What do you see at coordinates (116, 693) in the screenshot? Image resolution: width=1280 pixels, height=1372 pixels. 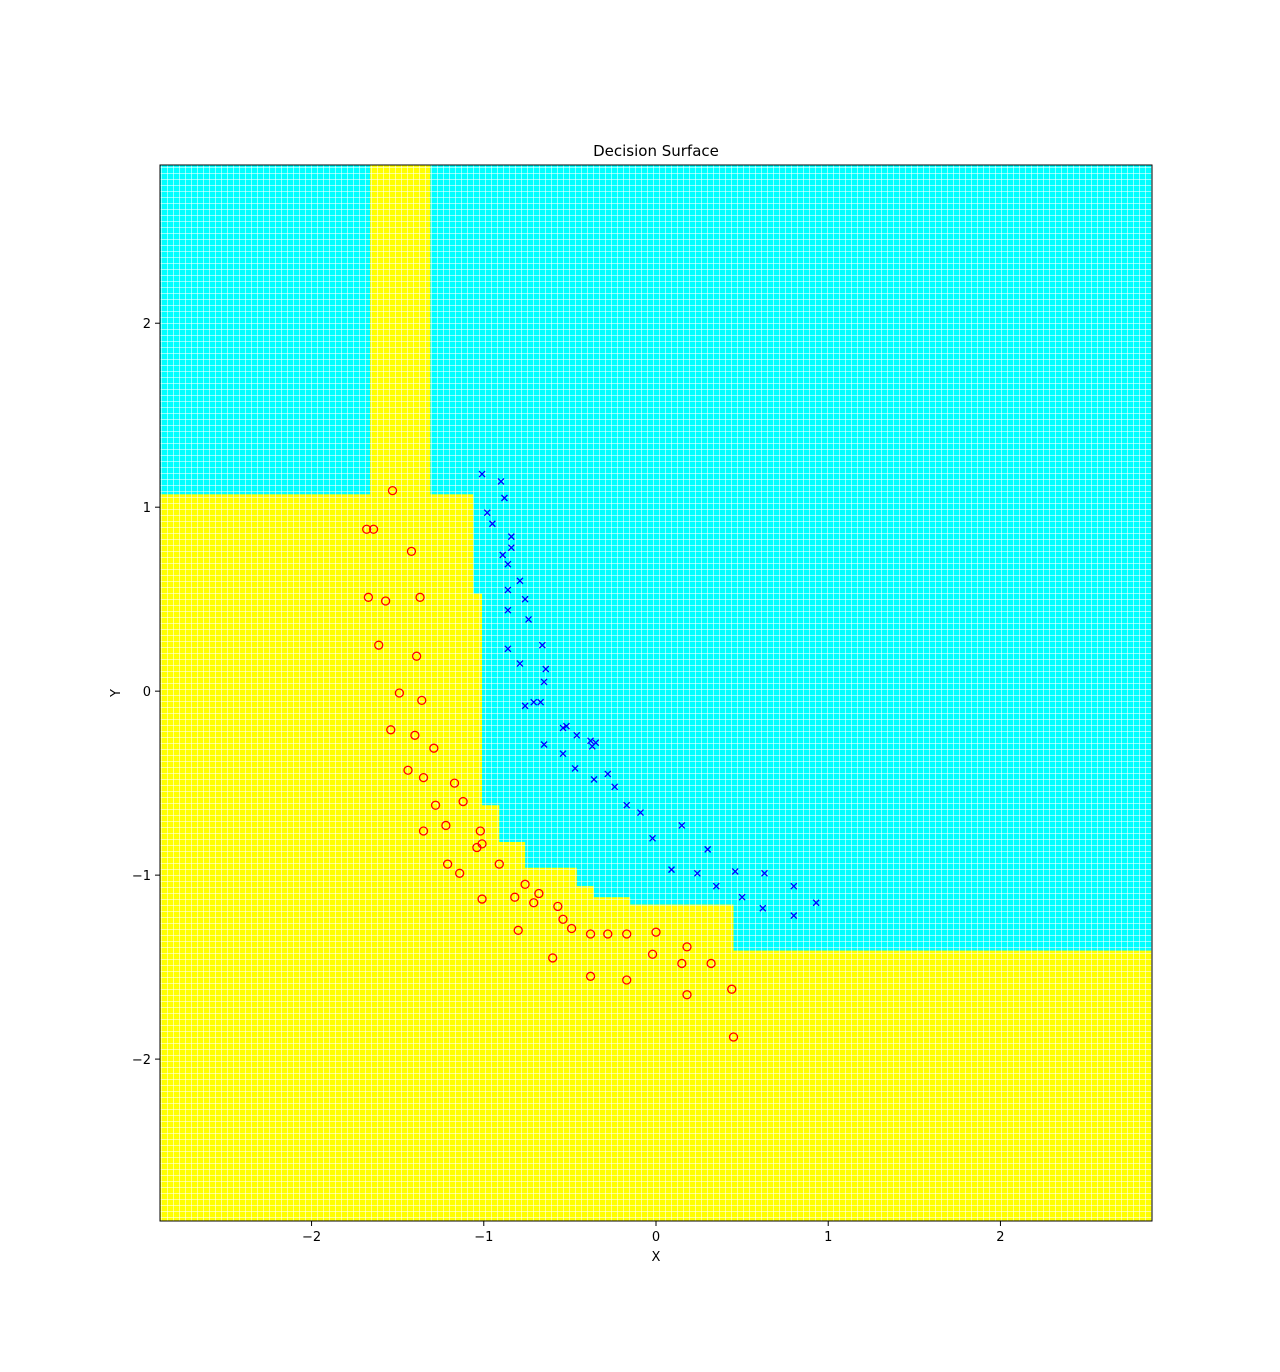 I see `y-axis-label: Y` at bounding box center [116, 693].